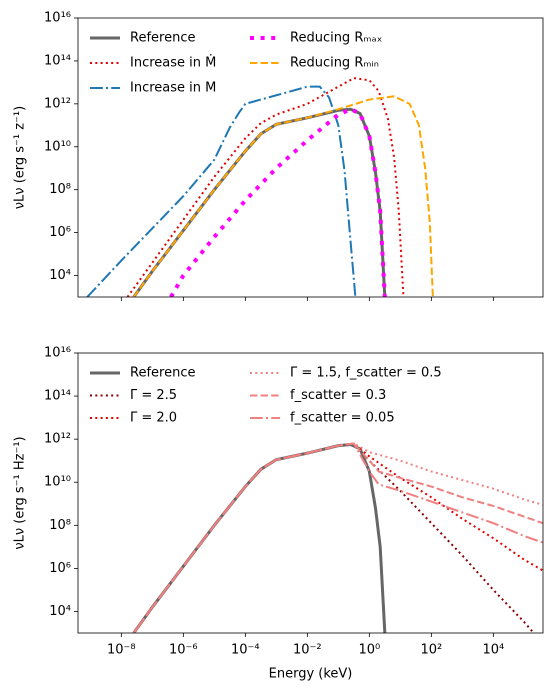 Image resolution: width=553 pixels, height=691 pixels. Describe the element at coordinates (183, 650) in the screenshot. I see `x-tick-label: 10⁻⁶` at that location.